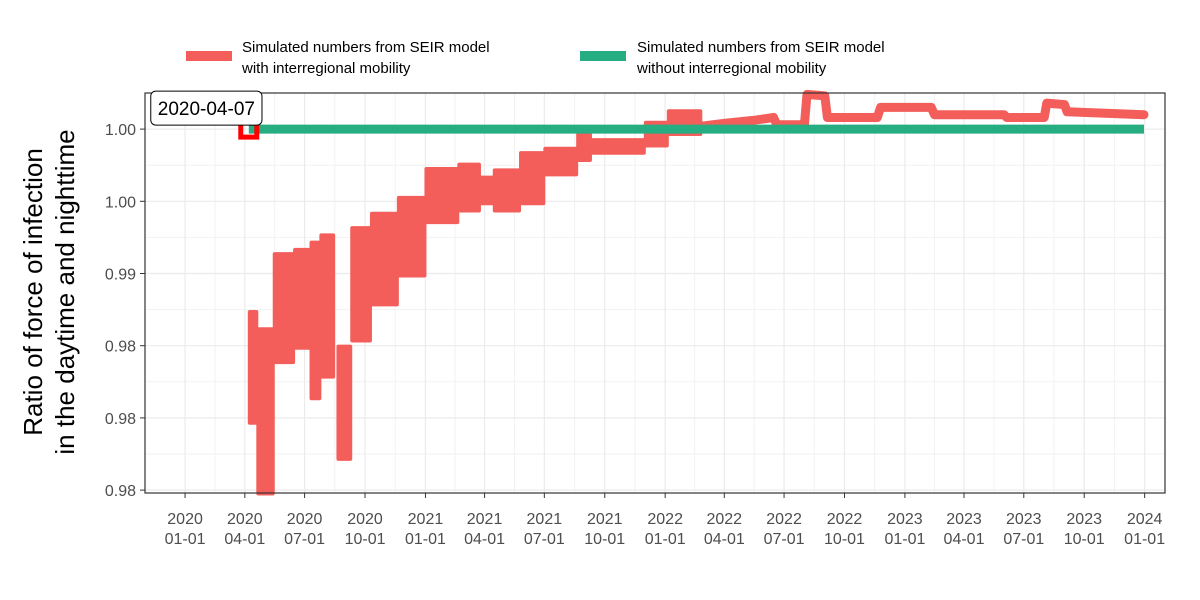  I want to click on y-tick-label: 0.99, so click(120, 275).